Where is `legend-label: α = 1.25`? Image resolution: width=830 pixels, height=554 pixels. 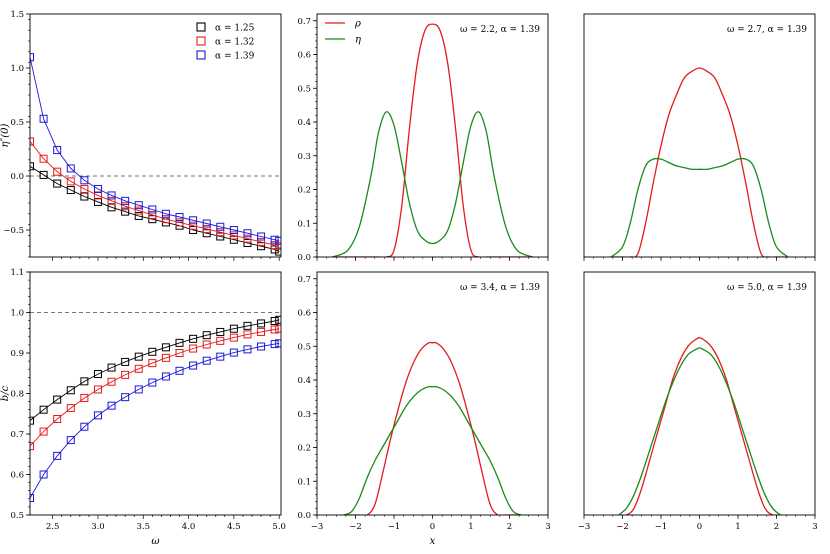 legend-label: α = 1.25 is located at coordinates (235, 29).